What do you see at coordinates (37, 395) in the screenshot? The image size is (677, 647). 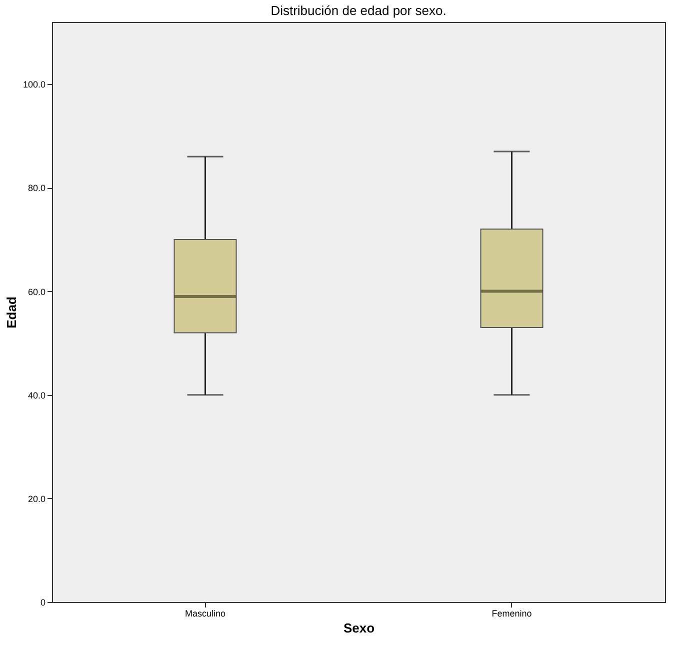 I see `y-tick-label: 40.0` at bounding box center [37, 395].